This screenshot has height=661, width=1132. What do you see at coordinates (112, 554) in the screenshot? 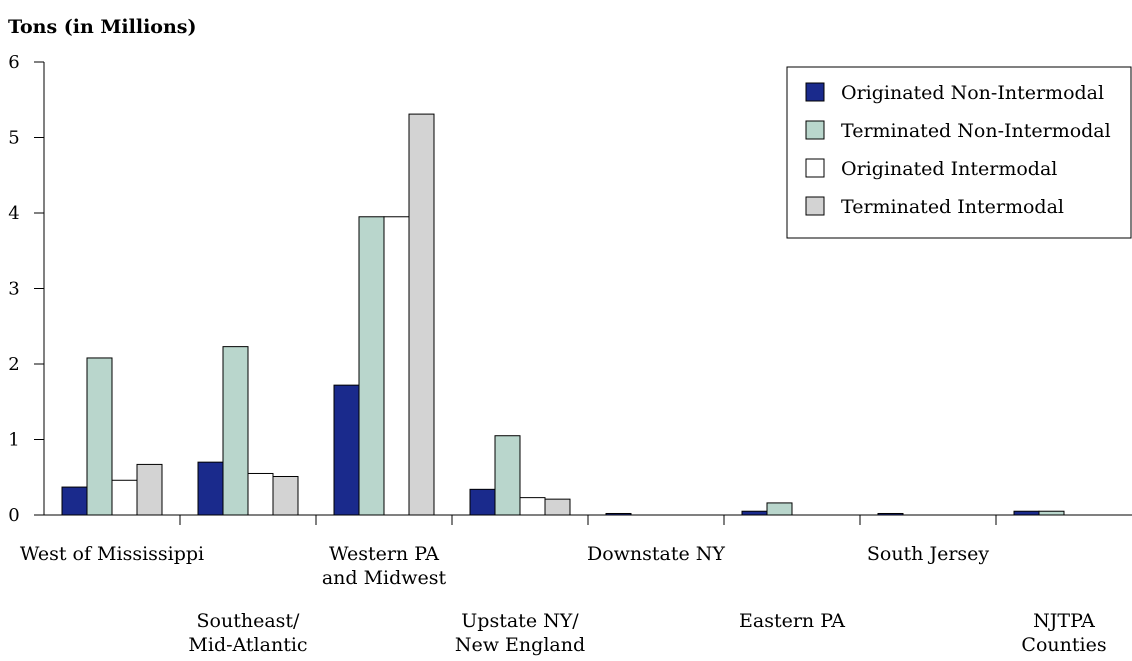
I see `x-category-label: West of Mississippi` at bounding box center [112, 554].